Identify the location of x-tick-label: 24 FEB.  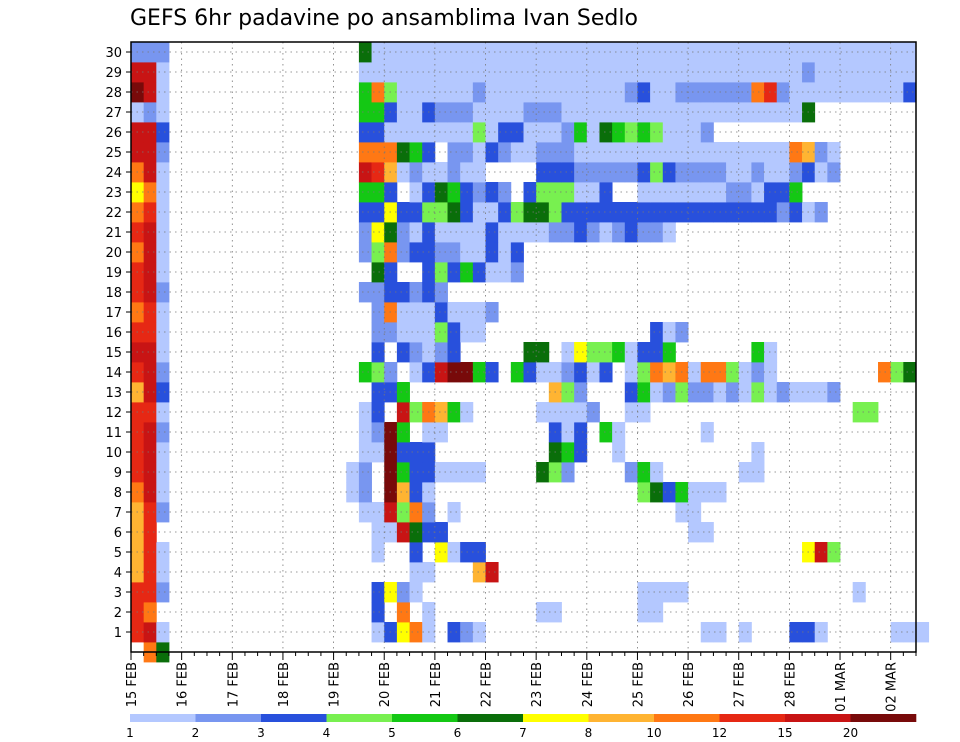
(588, 684).